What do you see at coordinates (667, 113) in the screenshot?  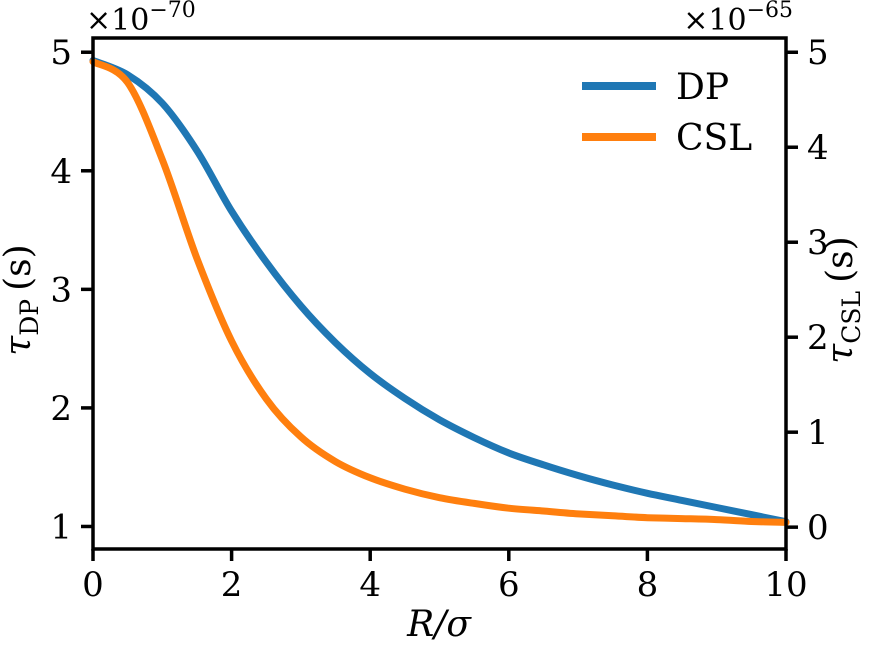 I see `legend: DP CSL` at bounding box center [667, 113].